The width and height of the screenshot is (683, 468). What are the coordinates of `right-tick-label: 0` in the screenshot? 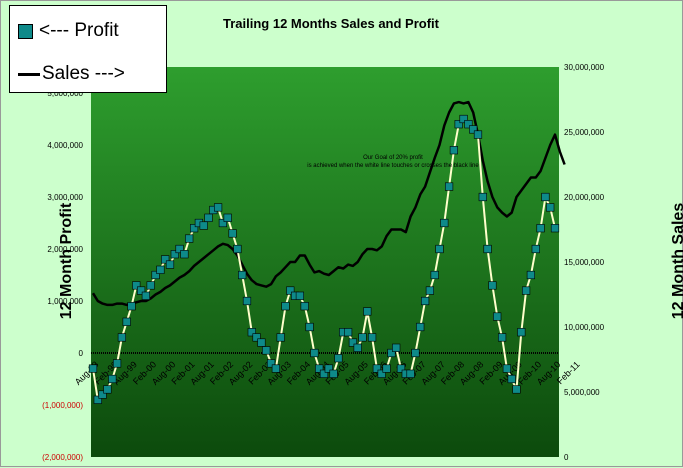 It's located at (566, 457).